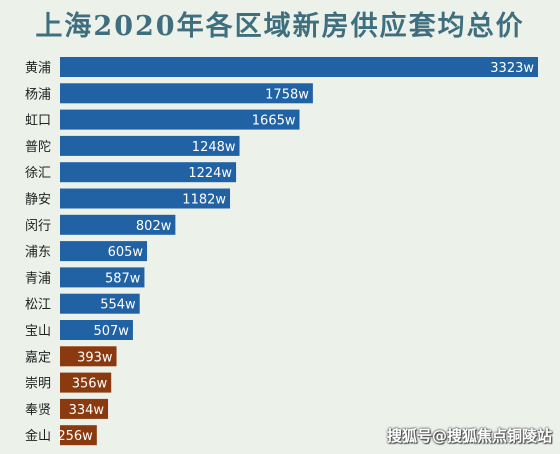 The width and height of the screenshot is (560, 454). Describe the element at coordinates (154, 226) in the screenshot. I see `value-label: 802w` at that location.